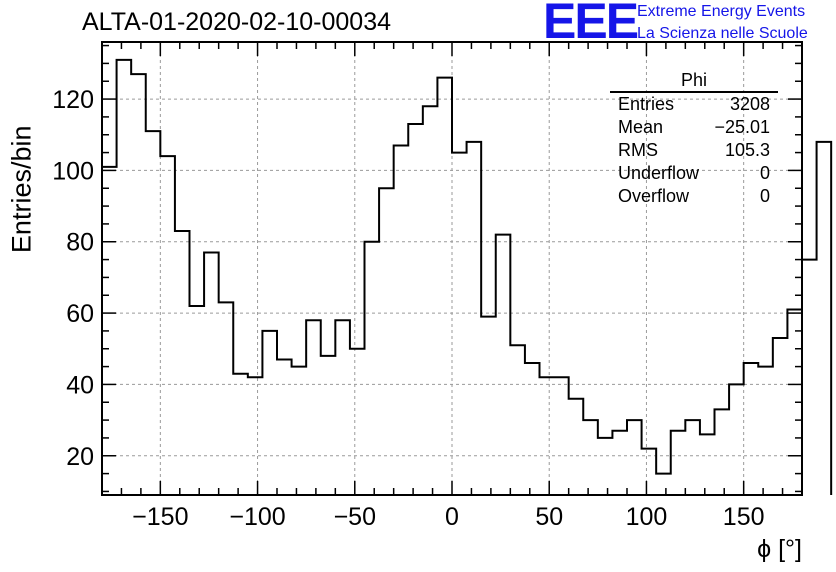  I want to click on y-tick-label: 20, so click(80, 457).